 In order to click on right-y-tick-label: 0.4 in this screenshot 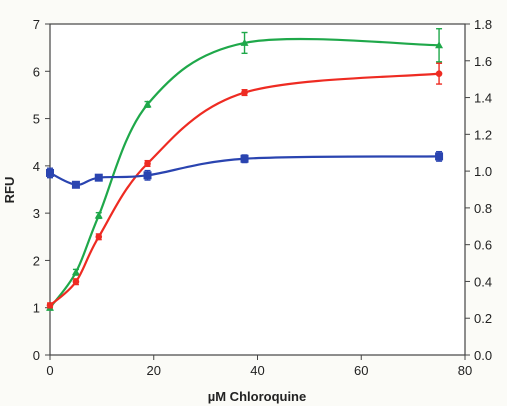, I will do `click(483, 281)`.